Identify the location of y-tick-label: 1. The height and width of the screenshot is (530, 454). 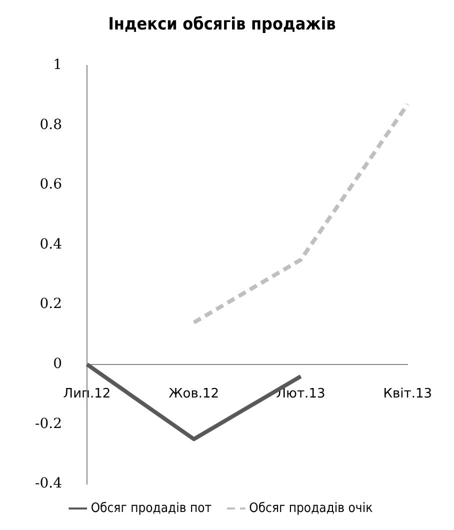
(57, 65).